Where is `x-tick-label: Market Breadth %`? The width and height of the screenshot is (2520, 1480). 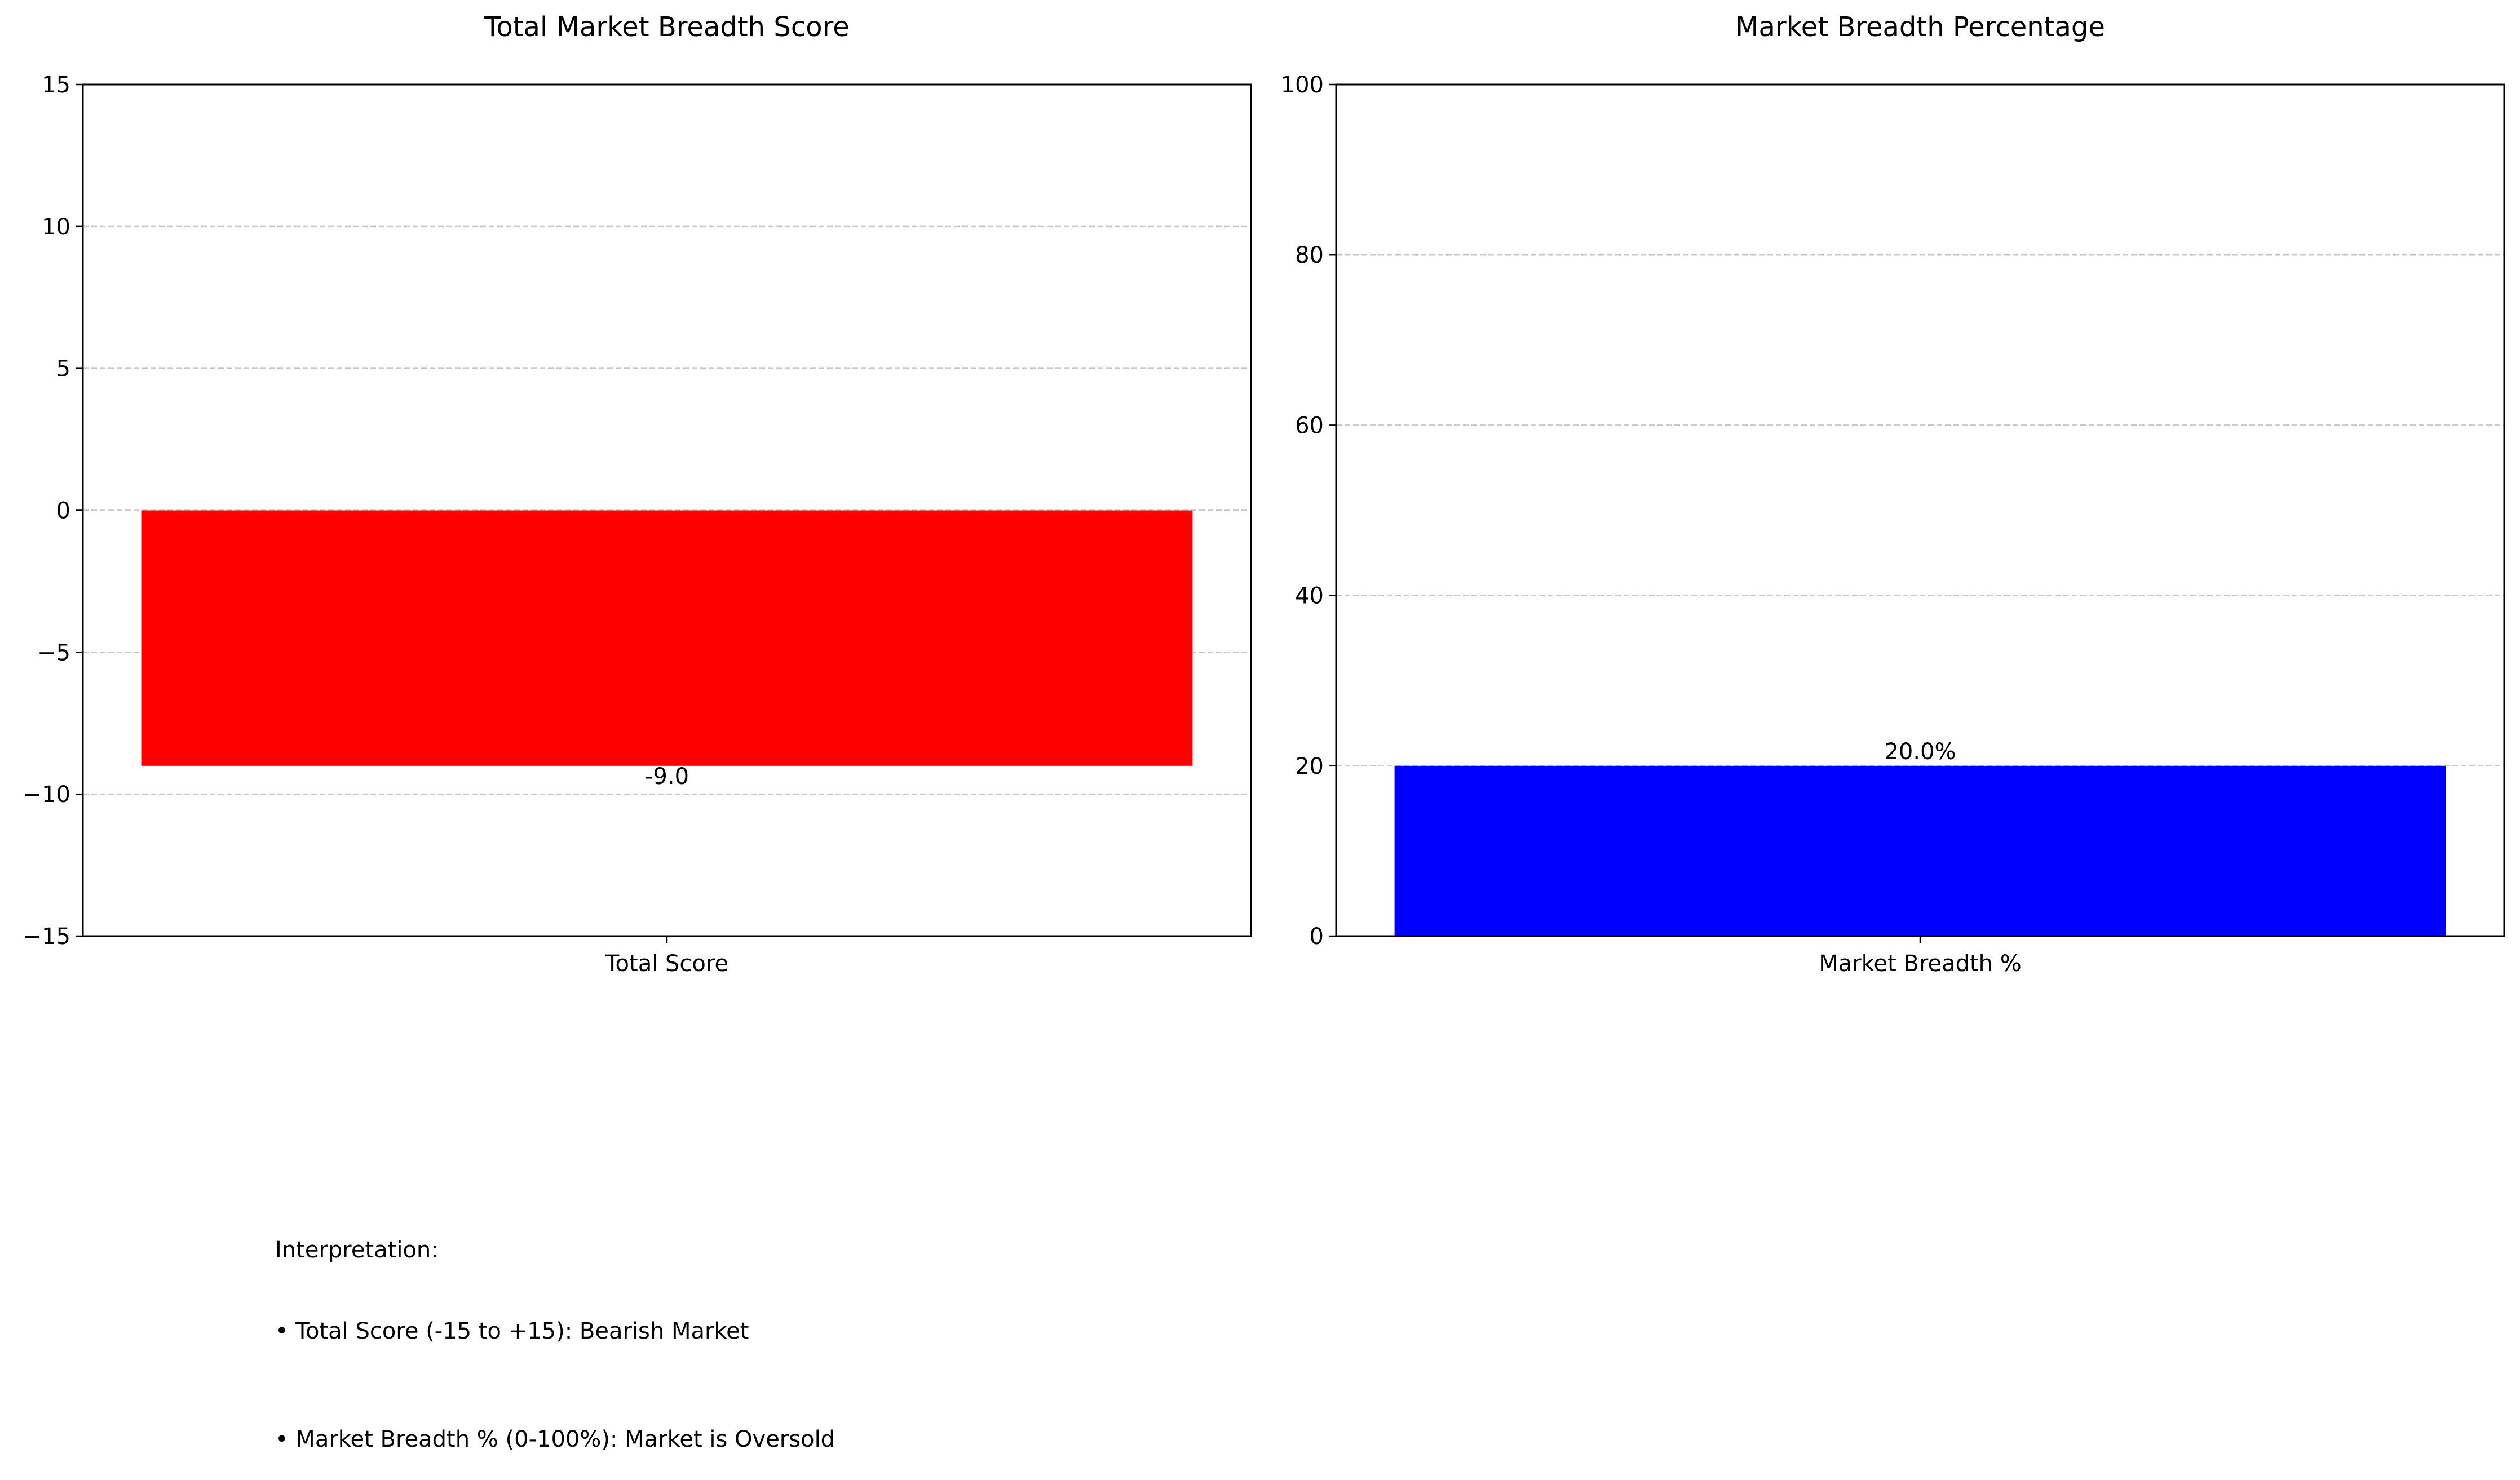
x-tick-label: Market Breadth % is located at coordinates (1920, 964).